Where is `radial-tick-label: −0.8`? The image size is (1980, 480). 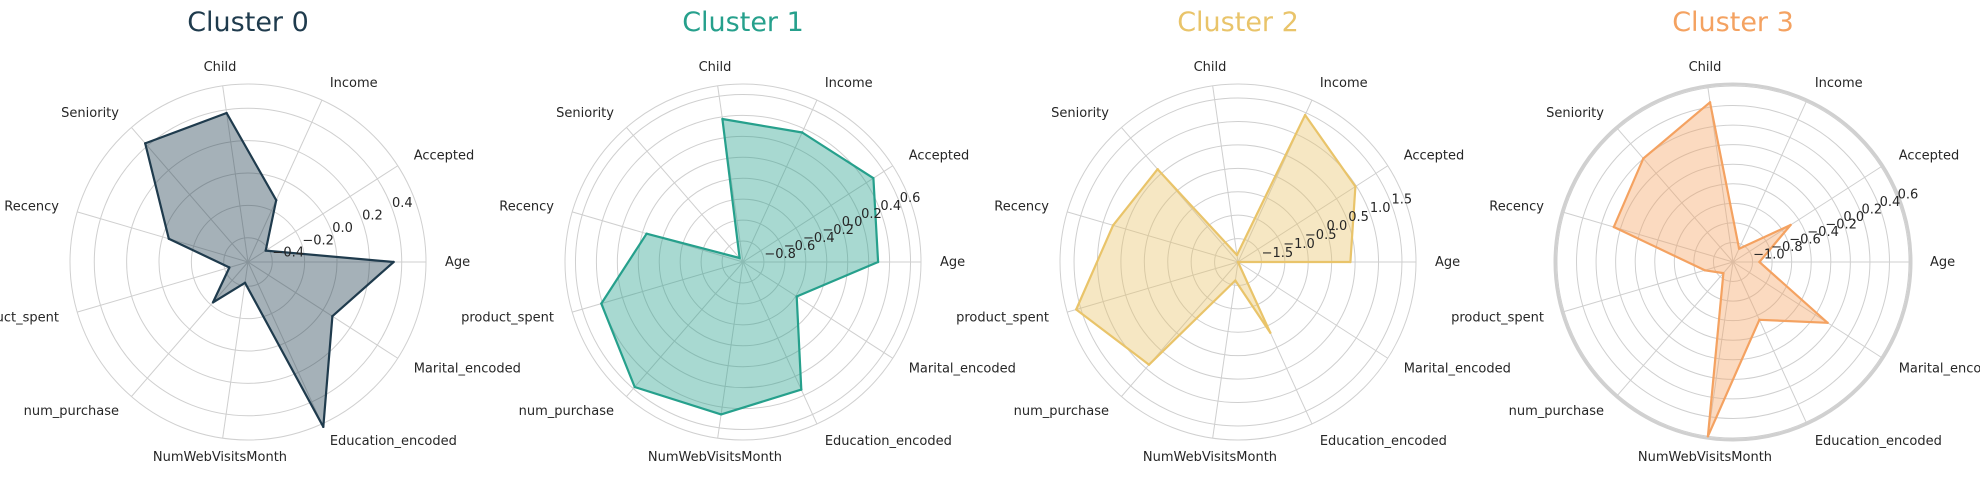 radial-tick-label: −0.8 is located at coordinates (1787, 247).